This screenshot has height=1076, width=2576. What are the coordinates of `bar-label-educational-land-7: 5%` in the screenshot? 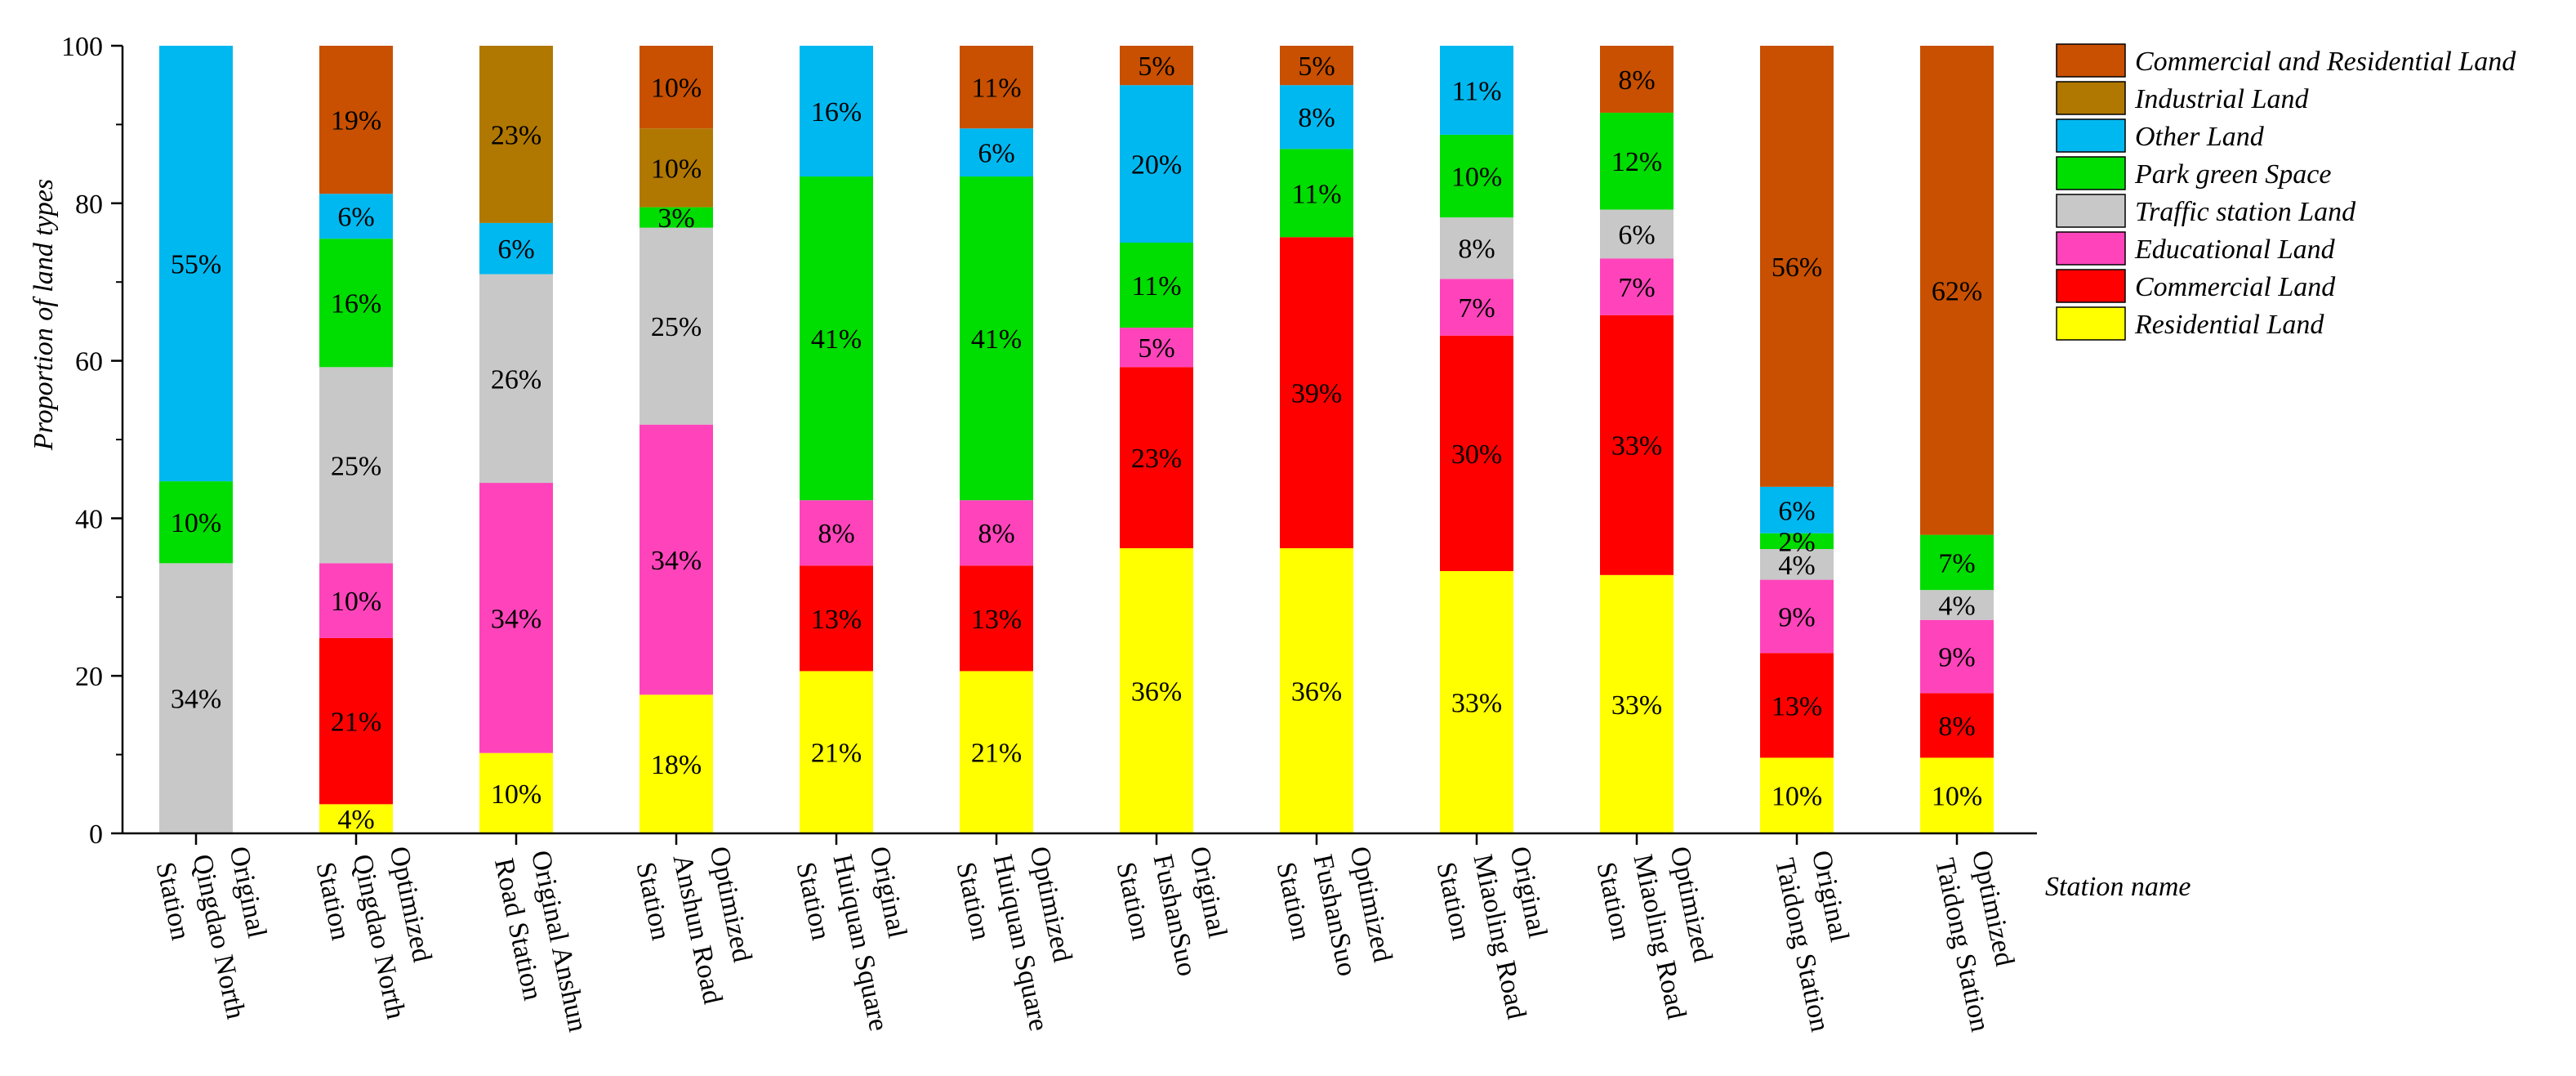 It's located at (1156, 348).